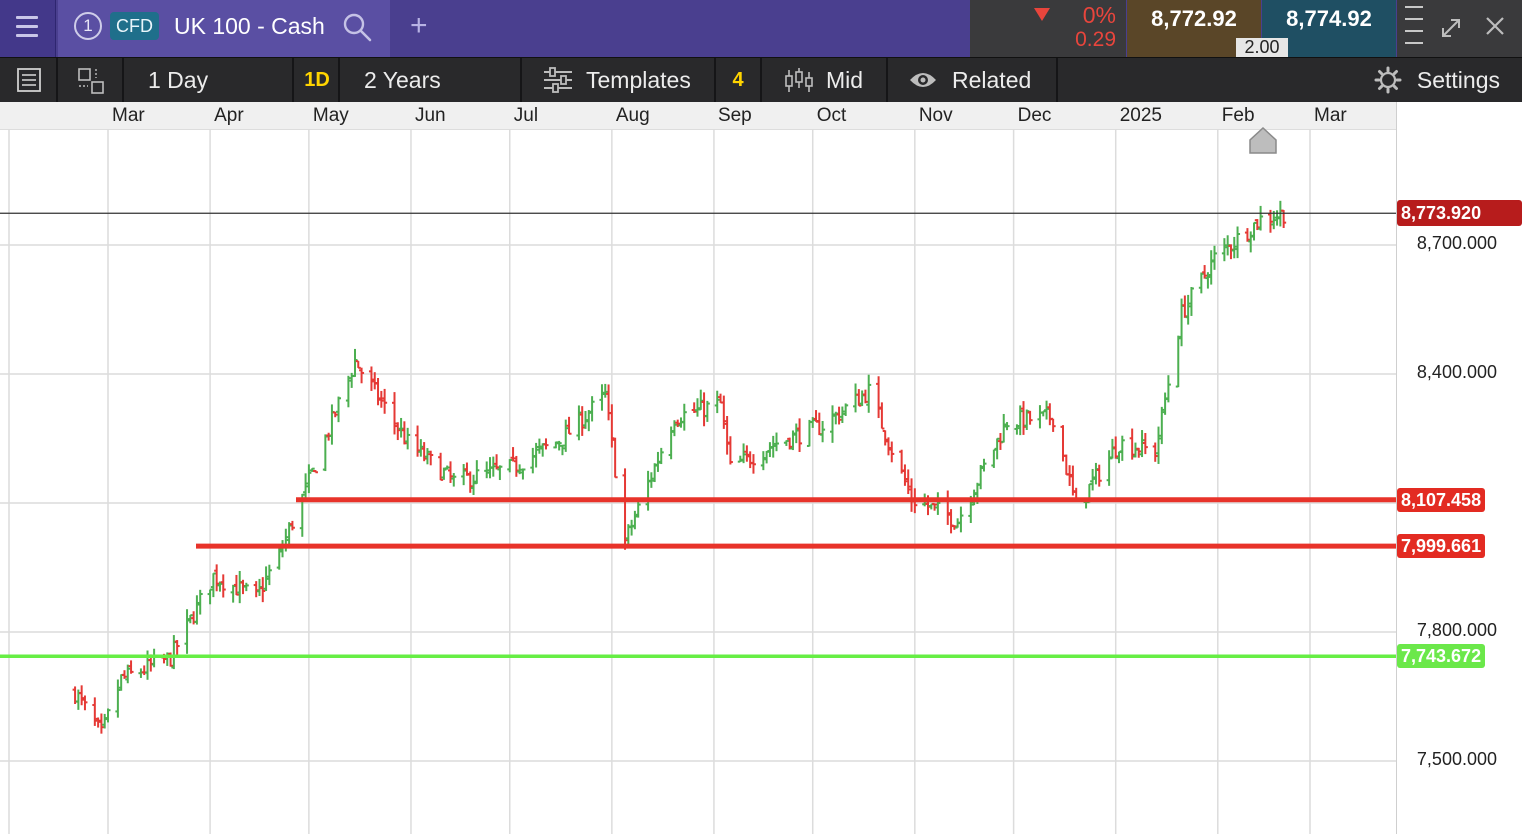 The height and width of the screenshot is (834, 1522). I want to click on instrument-tab: 1 CFD UK 100 - Cash, so click(224, 28).